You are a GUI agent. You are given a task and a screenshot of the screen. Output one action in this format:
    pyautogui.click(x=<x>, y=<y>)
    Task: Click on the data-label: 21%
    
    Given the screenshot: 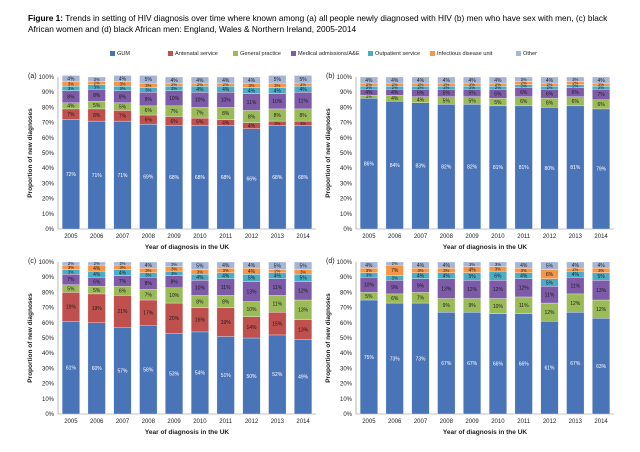 What is the action you would take?
    pyautogui.click(x=122, y=312)
    